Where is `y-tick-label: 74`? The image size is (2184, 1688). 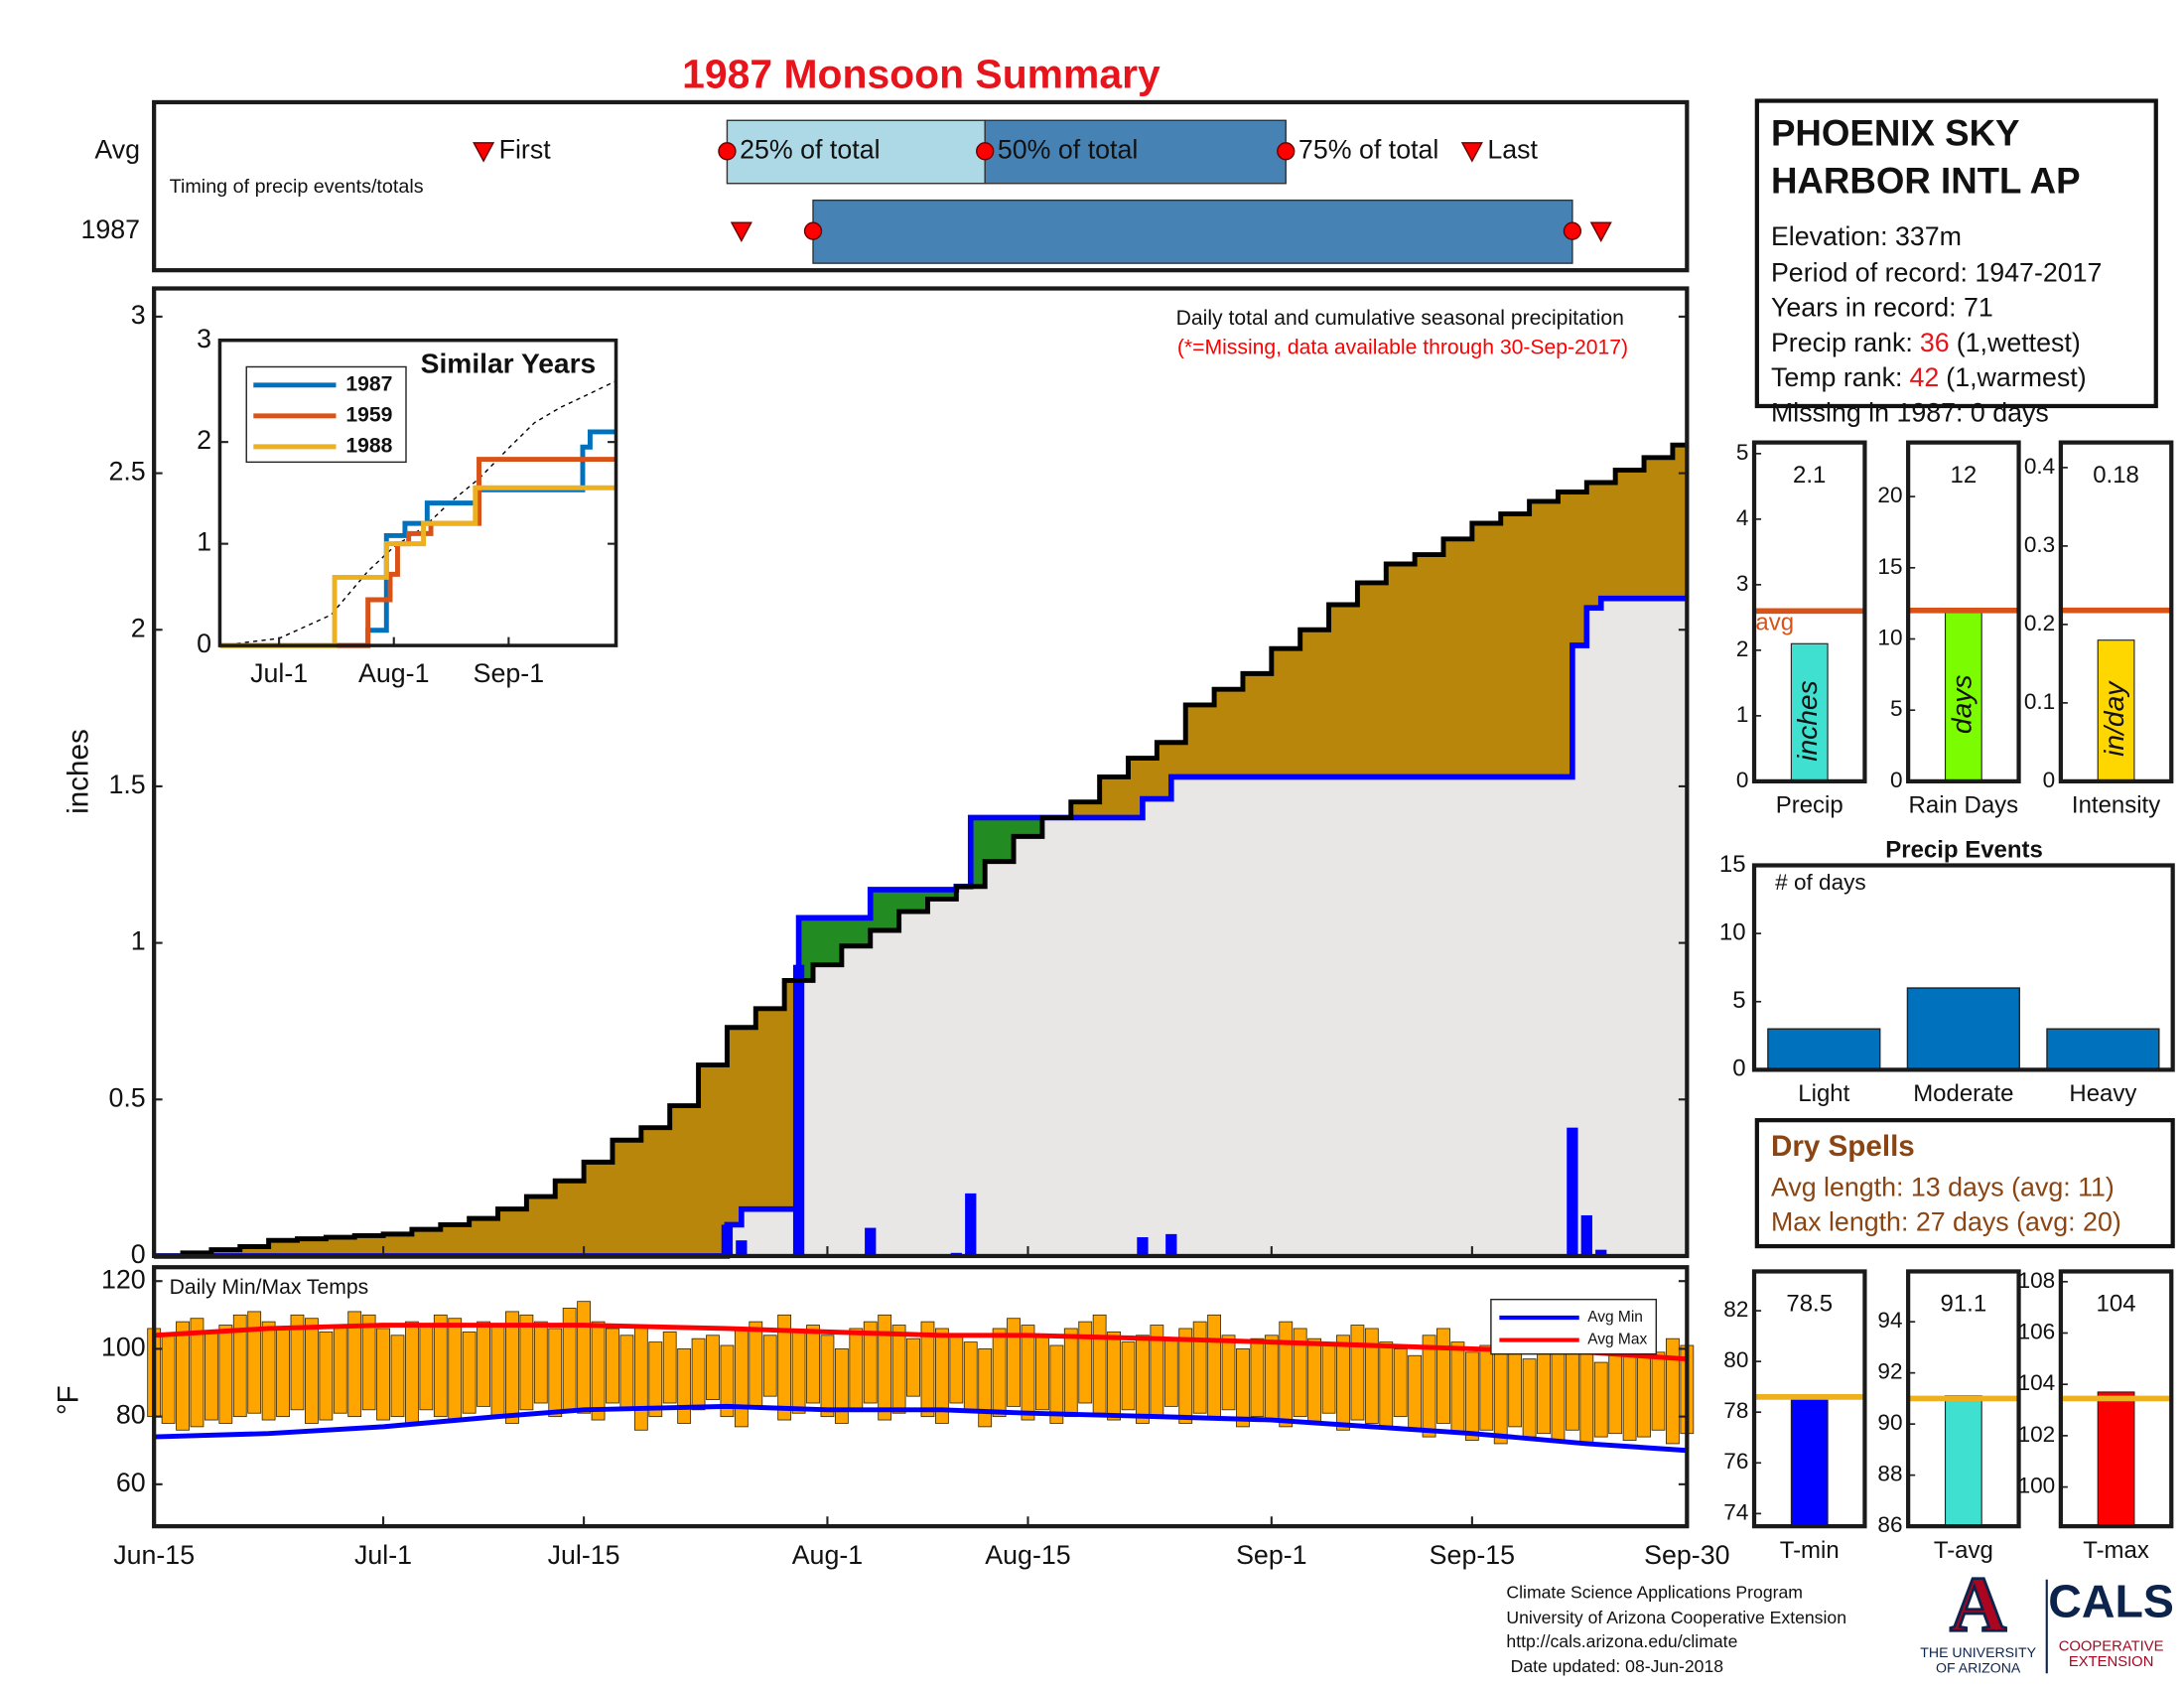
y-tick-label: 74 is located at coordinates (1735, 1511).